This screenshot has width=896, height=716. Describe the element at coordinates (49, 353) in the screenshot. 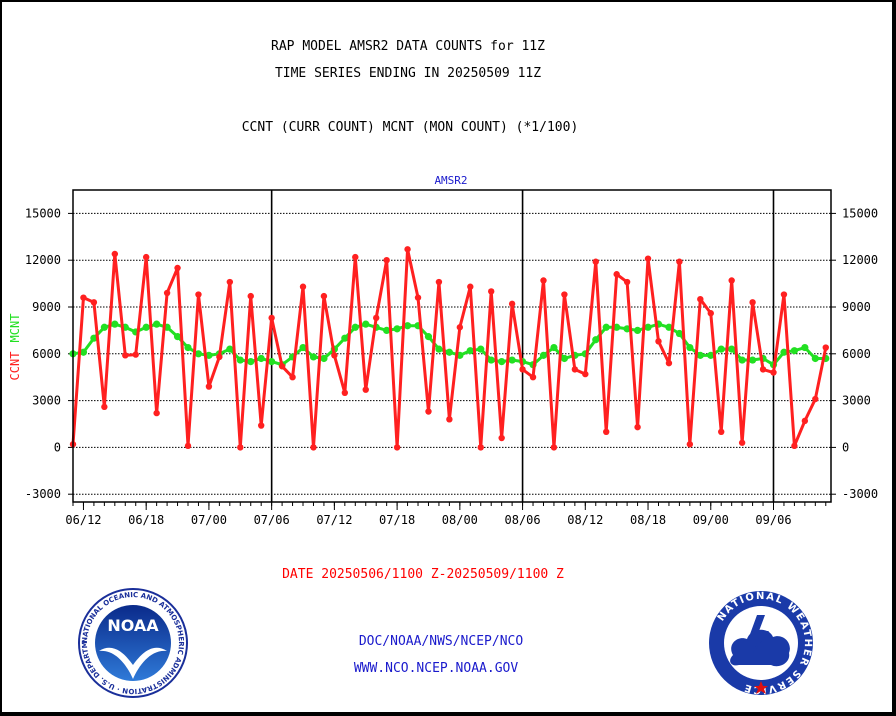

I see `y-ticks-left: -3000 0 3000 6000 9000 12000 15000` at that location.